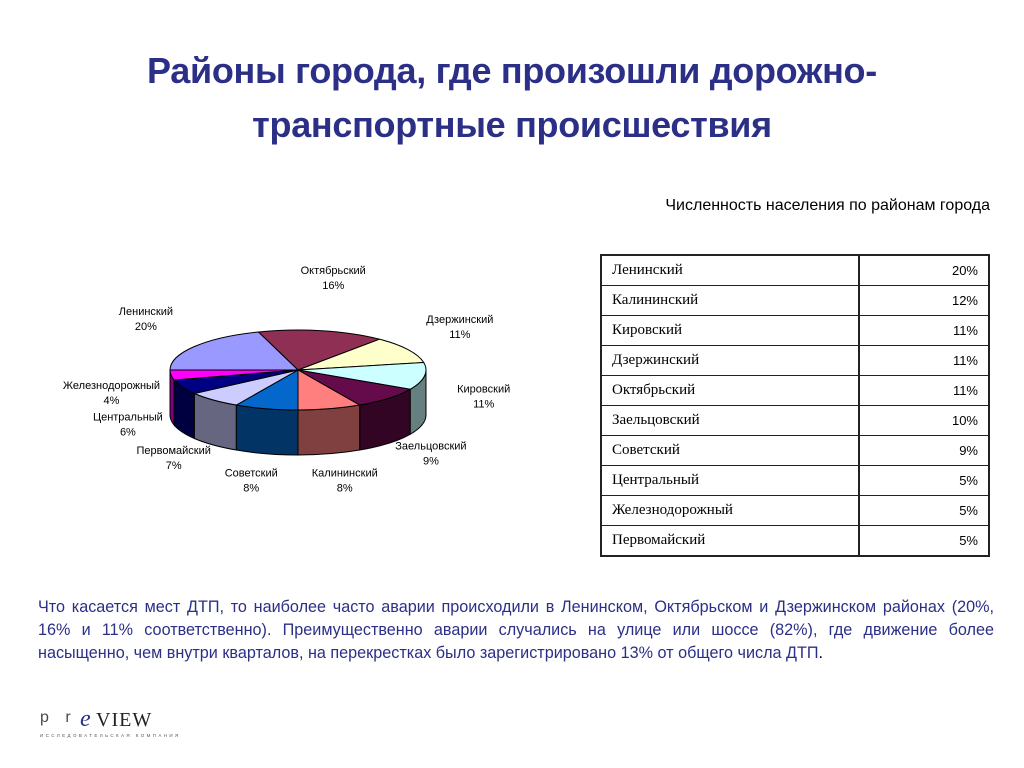 The width and height of the screenshot is (1024, 768). I want to click on table-caption: Численность населения по районам города, so click(827, 205).